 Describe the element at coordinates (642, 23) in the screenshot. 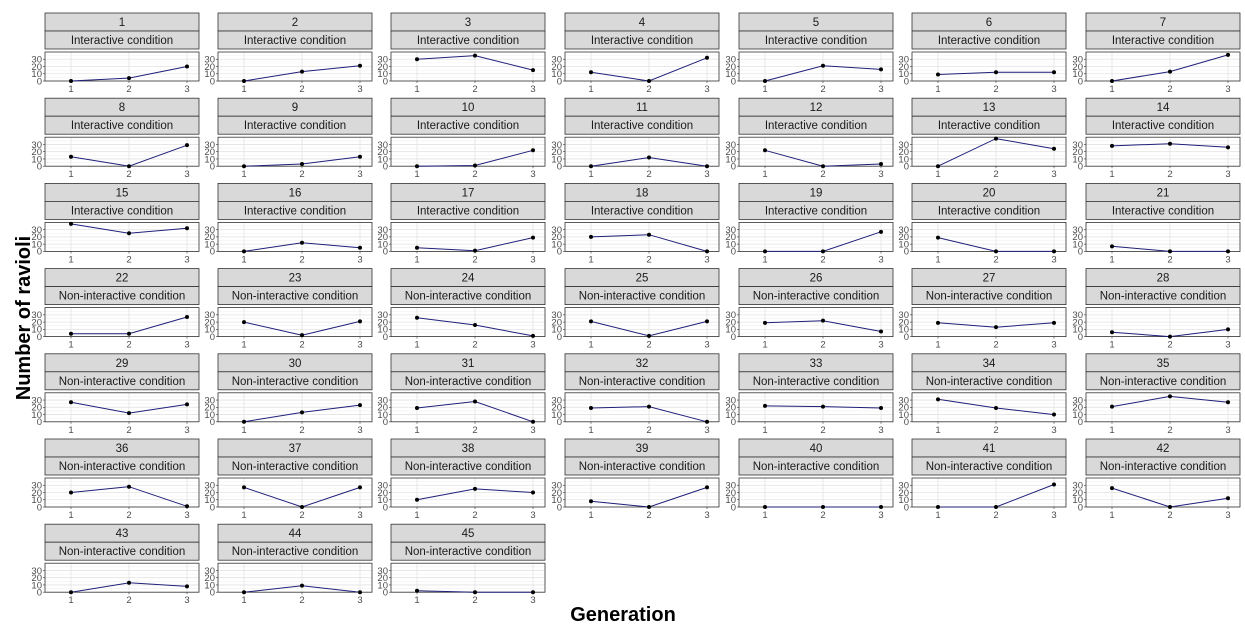

I see `panel-id-label: 4` at that location.